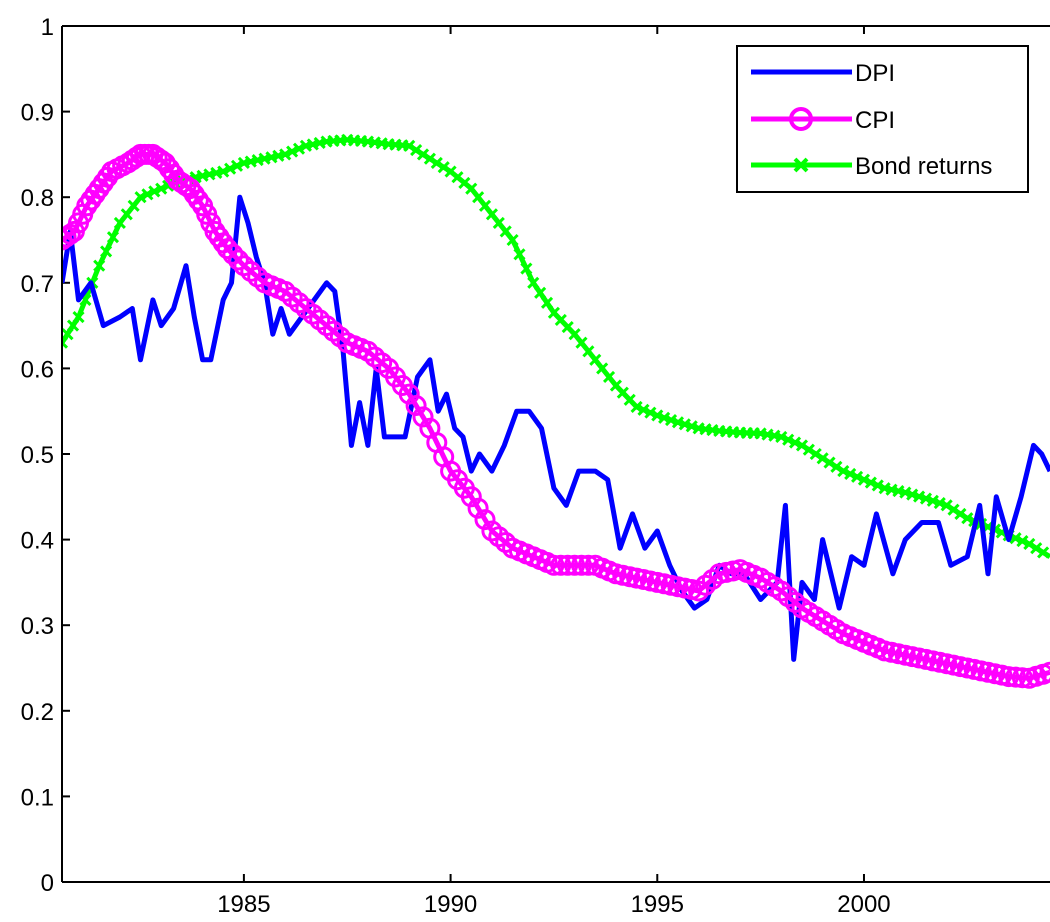 The width and height of the screenshot is (1050, 922). What do you see at coordinates (47, 883) in the screenshot?
I see `y-tick-label: 0` at bounding box center [47, 883].